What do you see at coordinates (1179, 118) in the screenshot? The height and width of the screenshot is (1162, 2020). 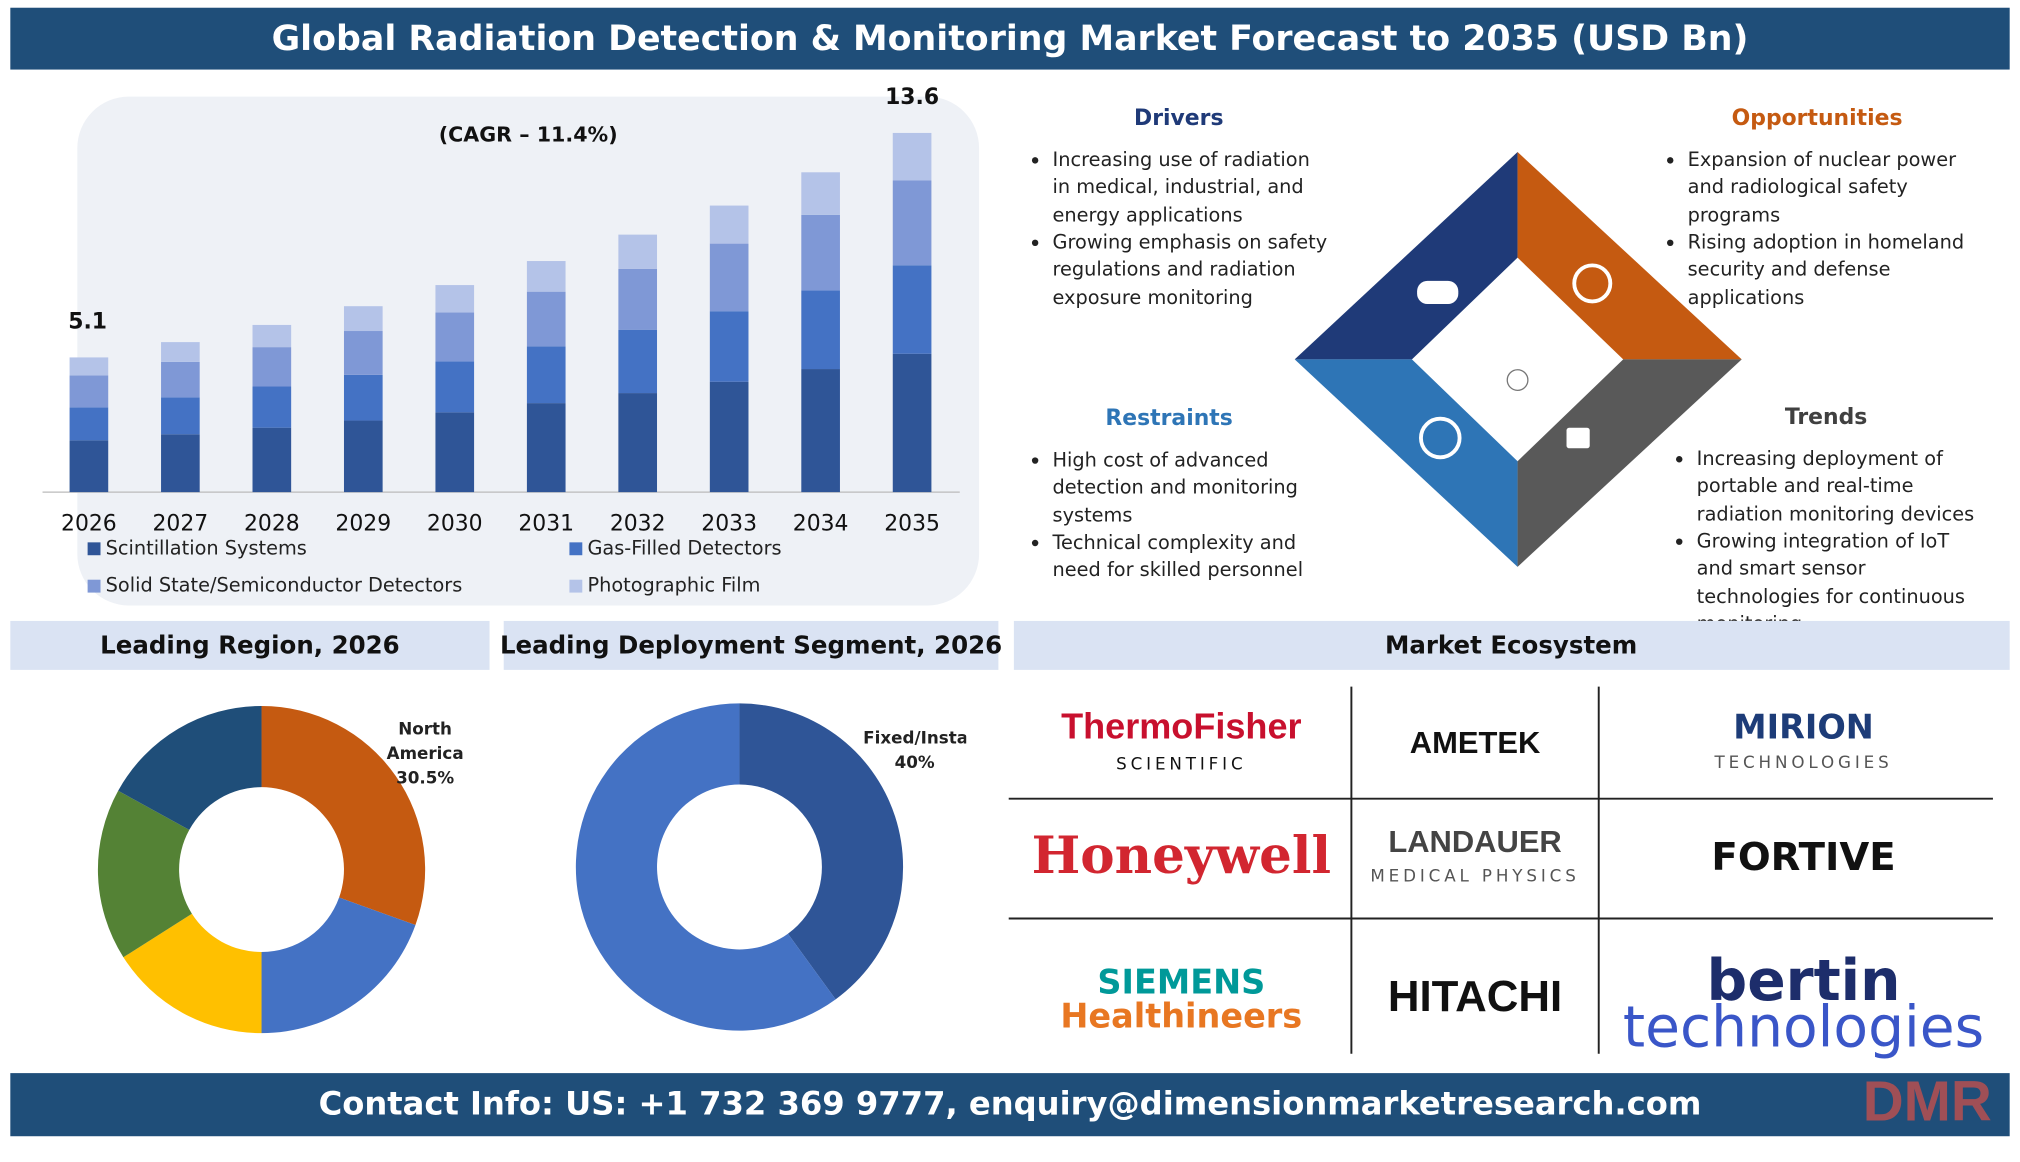 I see `factor-title: Drivers` at bounding box center [1179, 118].